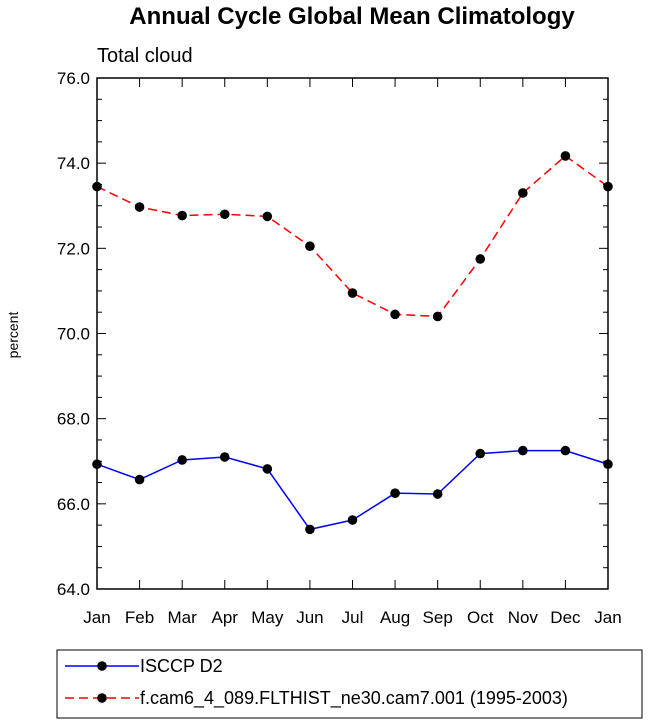 The image size is (649, 722). Describe the element at coordinates (523, 617) in the screenshot. I see `x-tick-label: Nov` at that location.